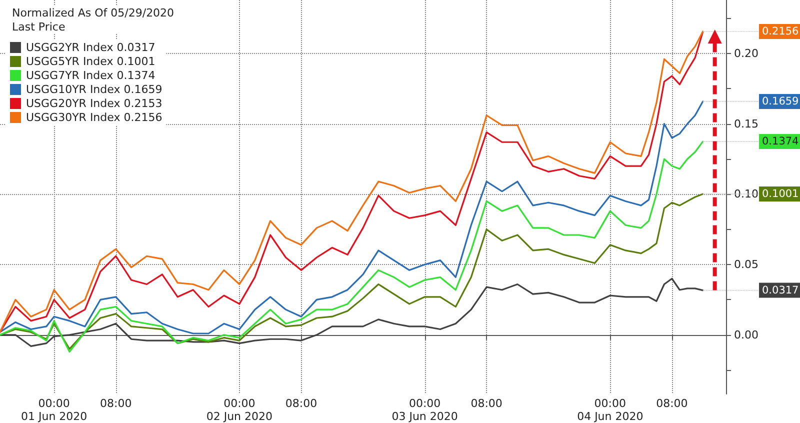 This screenshot has height=423, width=800. What do you see at coordinates (610, 410) in the screenshot?
I see `x-tick-label: 00:00 04 Jun 2020` at bounding box center [610, 410].